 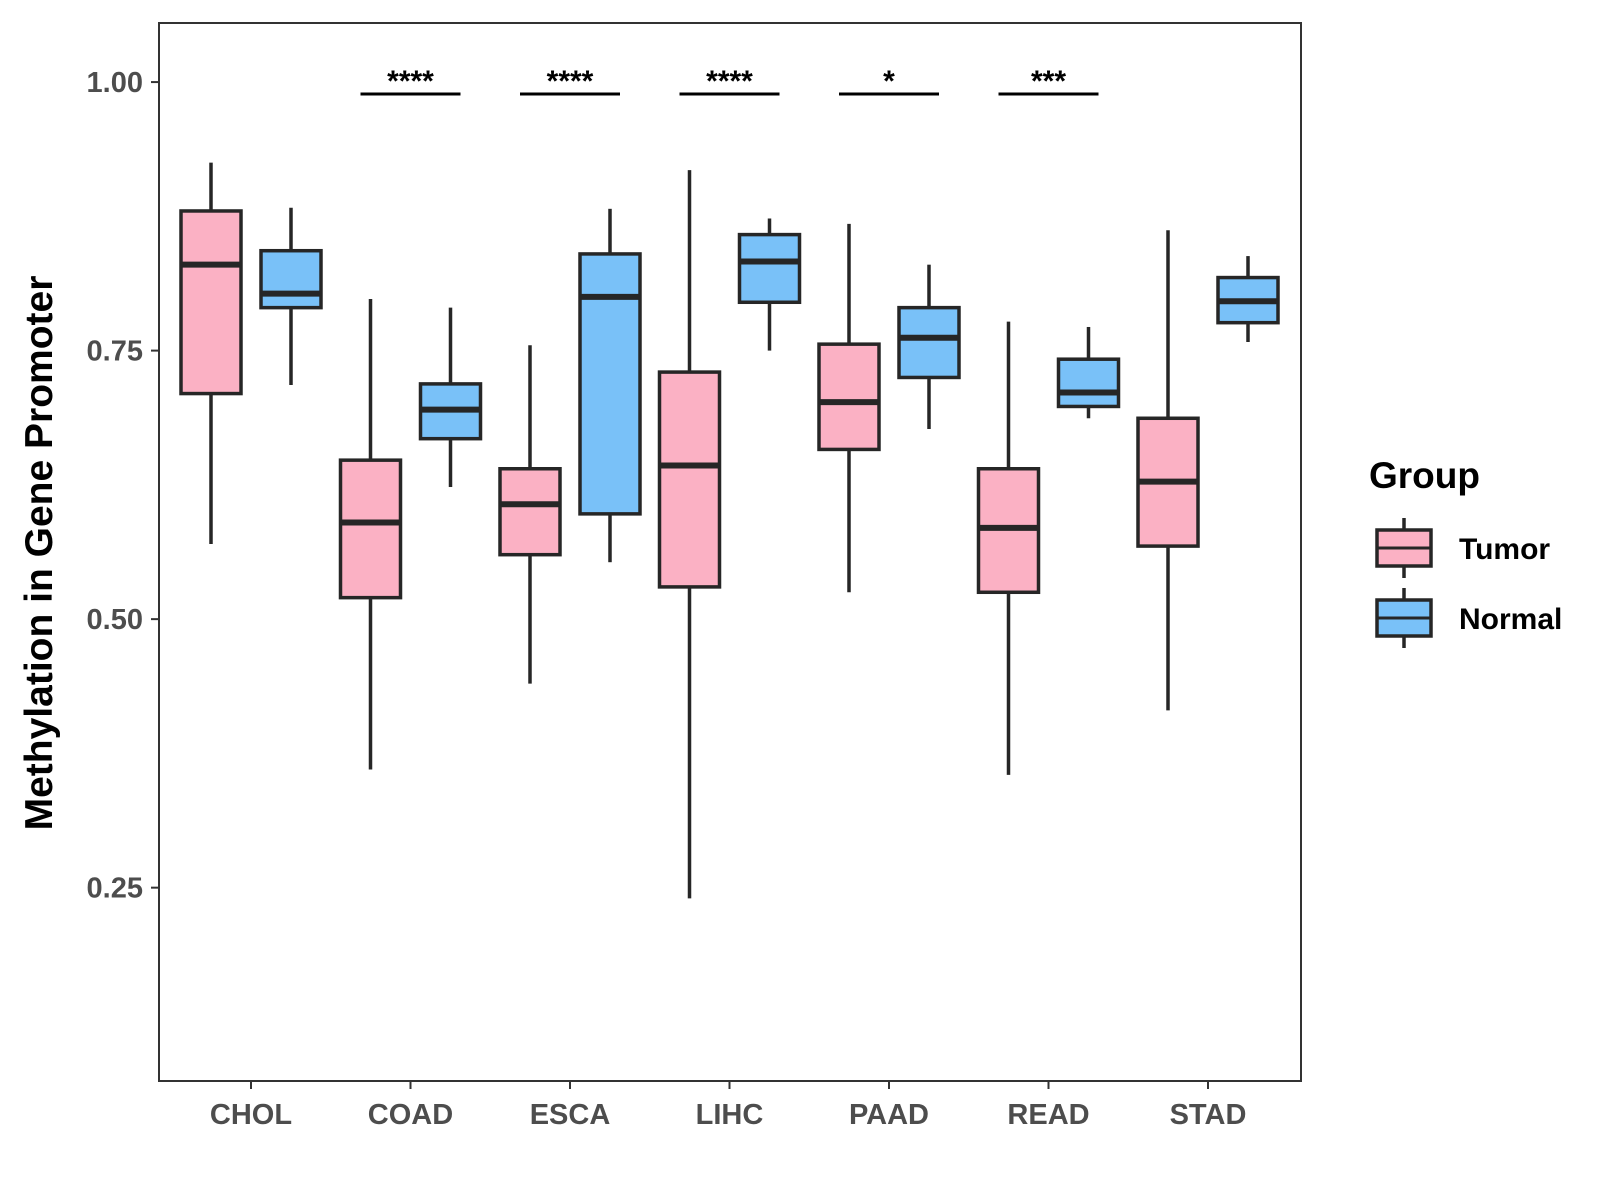 I want to click on box-read-tumor, so click(x=1008, y=548).